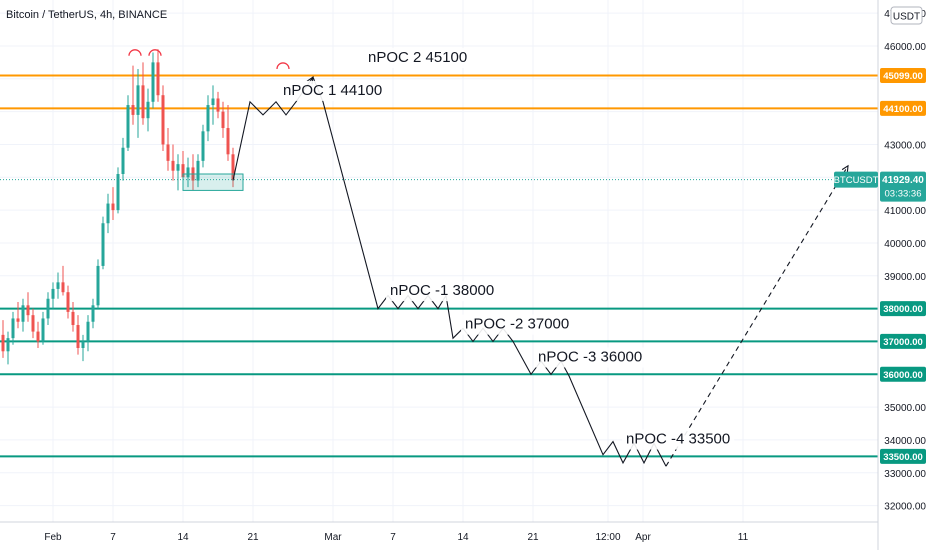  I want to click on level-annotation-text: nPOC 2 45100, so click(417, 57).